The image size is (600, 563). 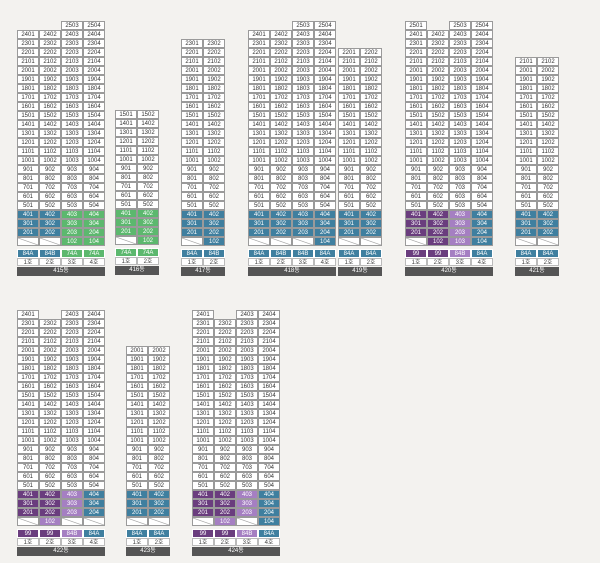 I want to click on unit-cell: 402, so click(x=214, y=214).